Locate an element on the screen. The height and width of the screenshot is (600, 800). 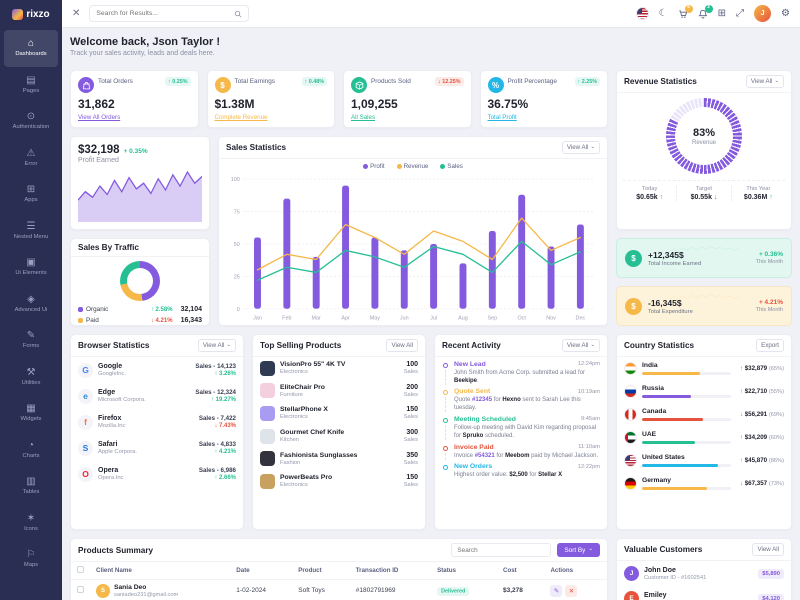
sidebar-item-nested-menu: ☰ Nested Menu is located at coordinates (31, 231).